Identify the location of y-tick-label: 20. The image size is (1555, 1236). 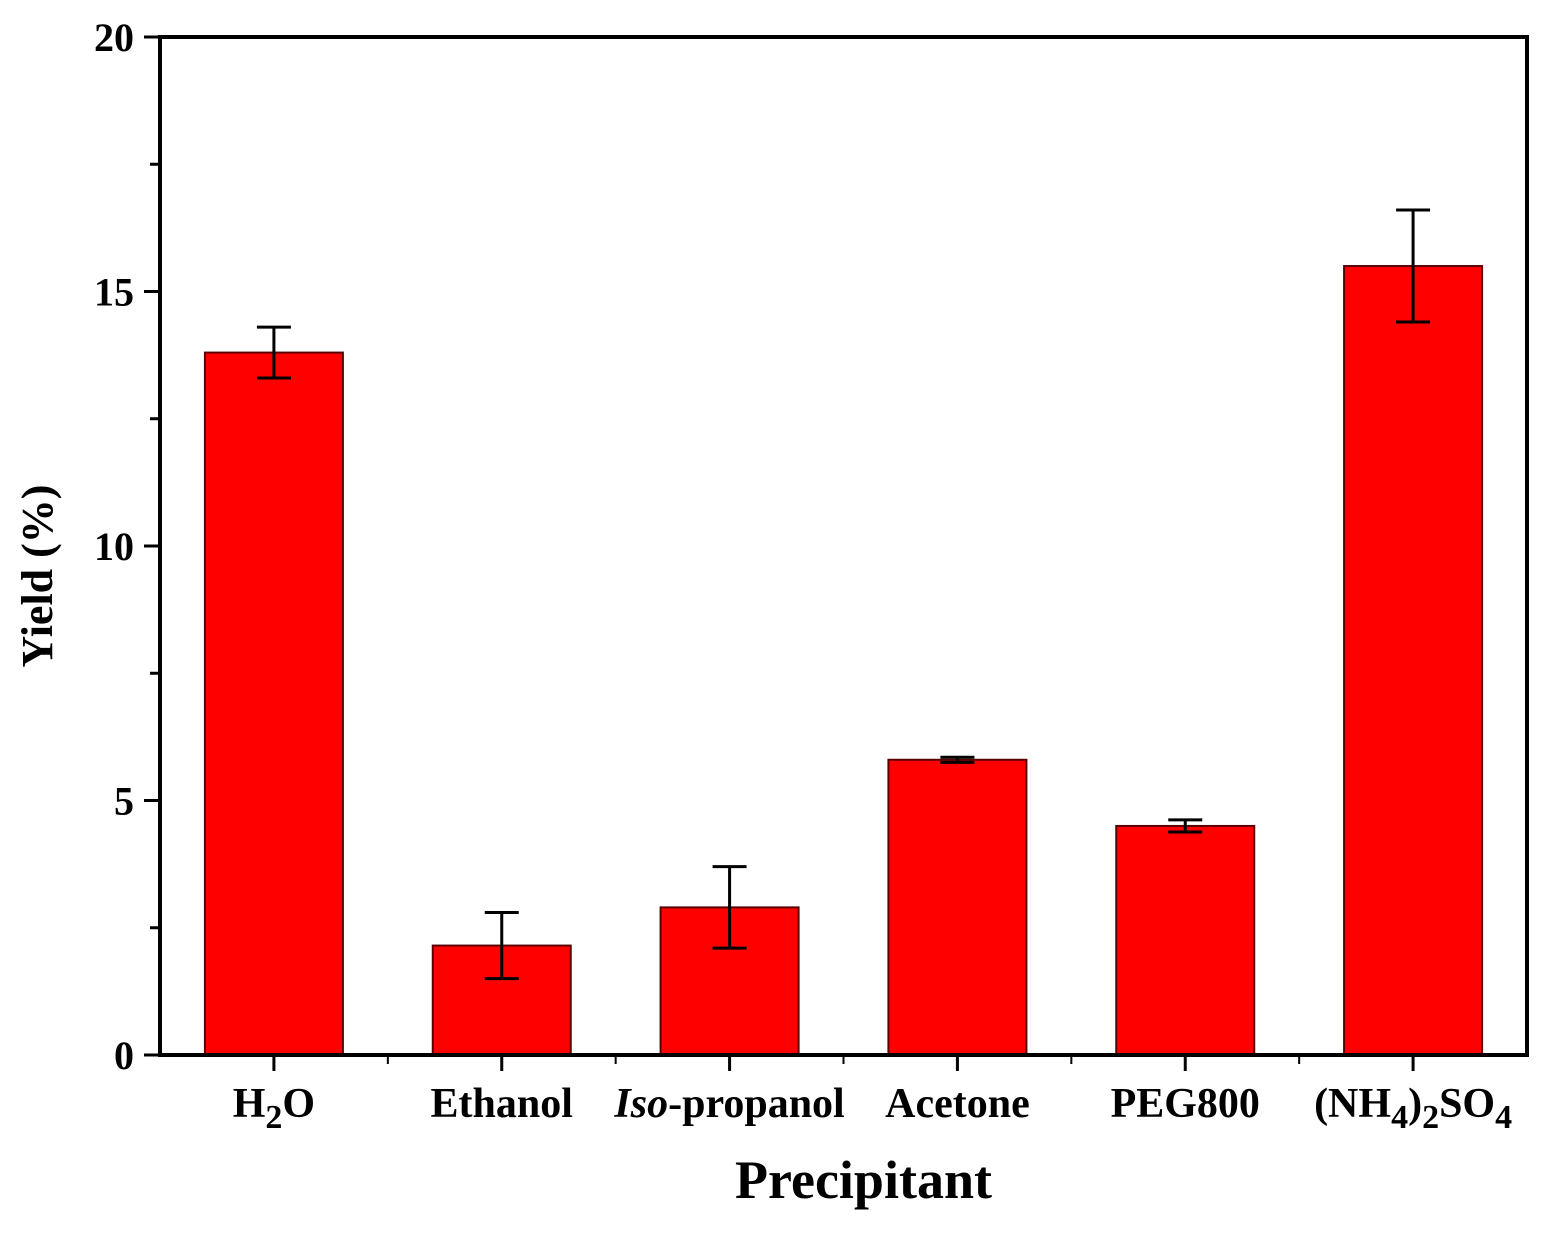
(114, 37).